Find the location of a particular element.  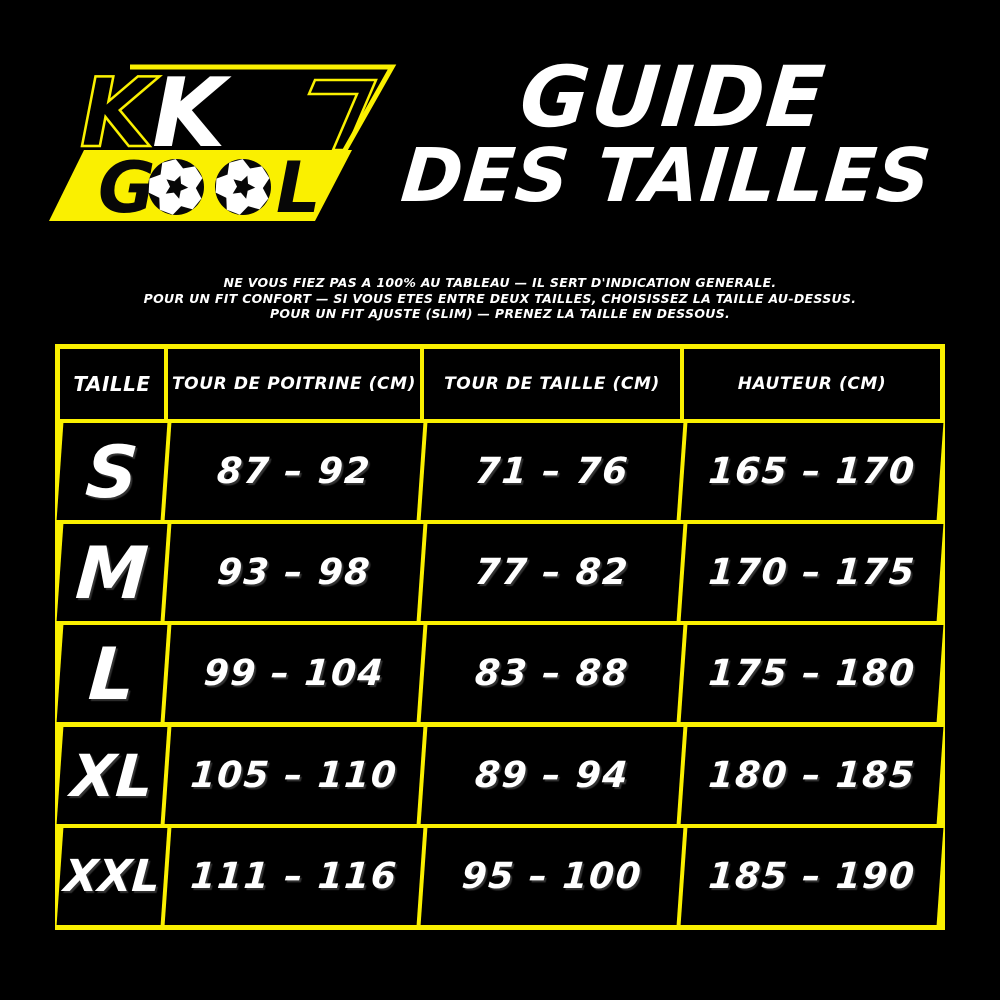

chest-value-s: 87 – 92 is located at coordinates (294, 472).